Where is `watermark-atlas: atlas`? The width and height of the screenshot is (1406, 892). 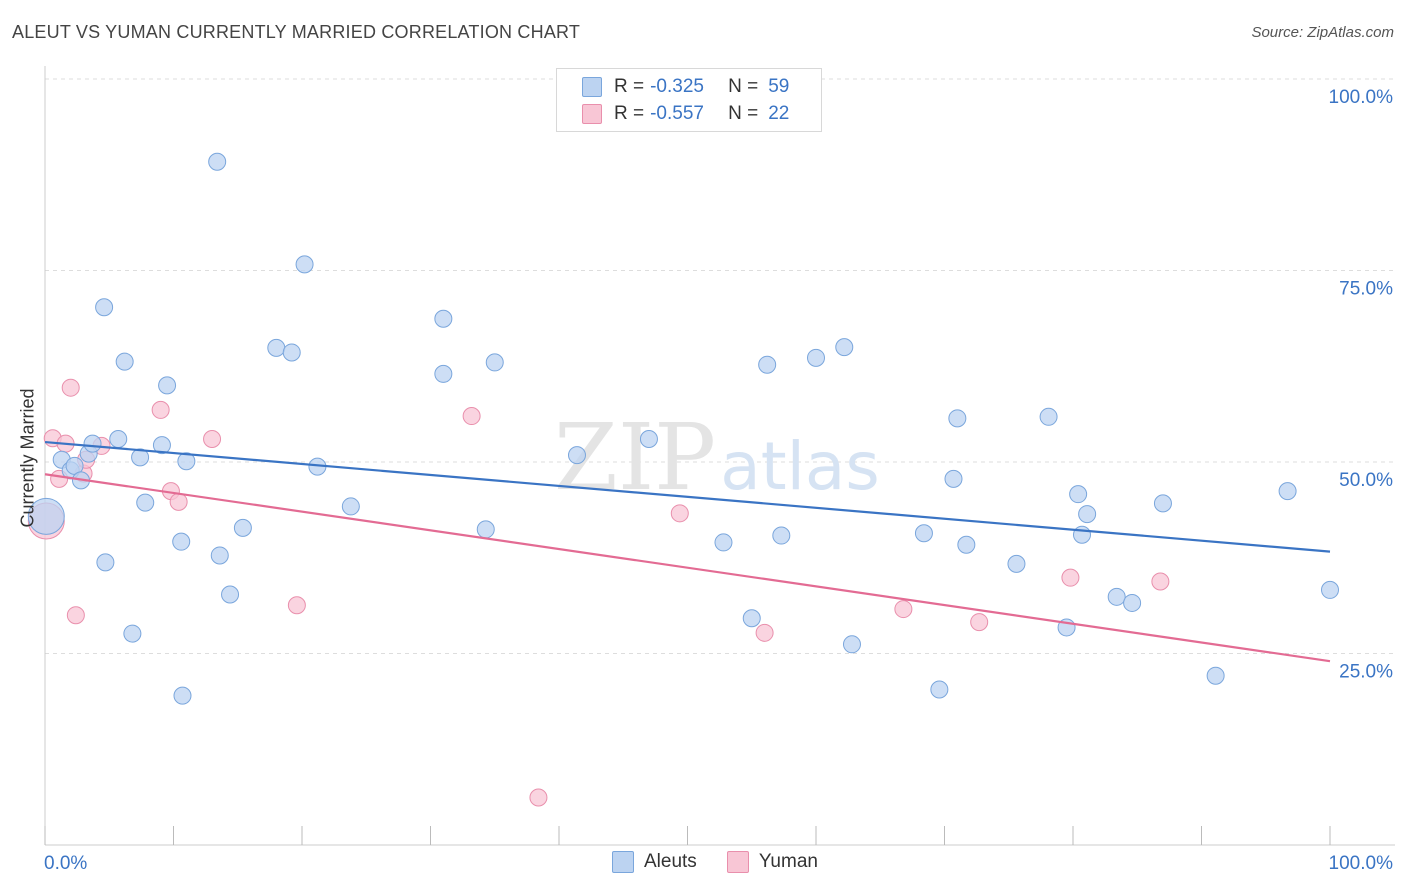 watermark-atlas: atlas is located at coordinates (800, 466).